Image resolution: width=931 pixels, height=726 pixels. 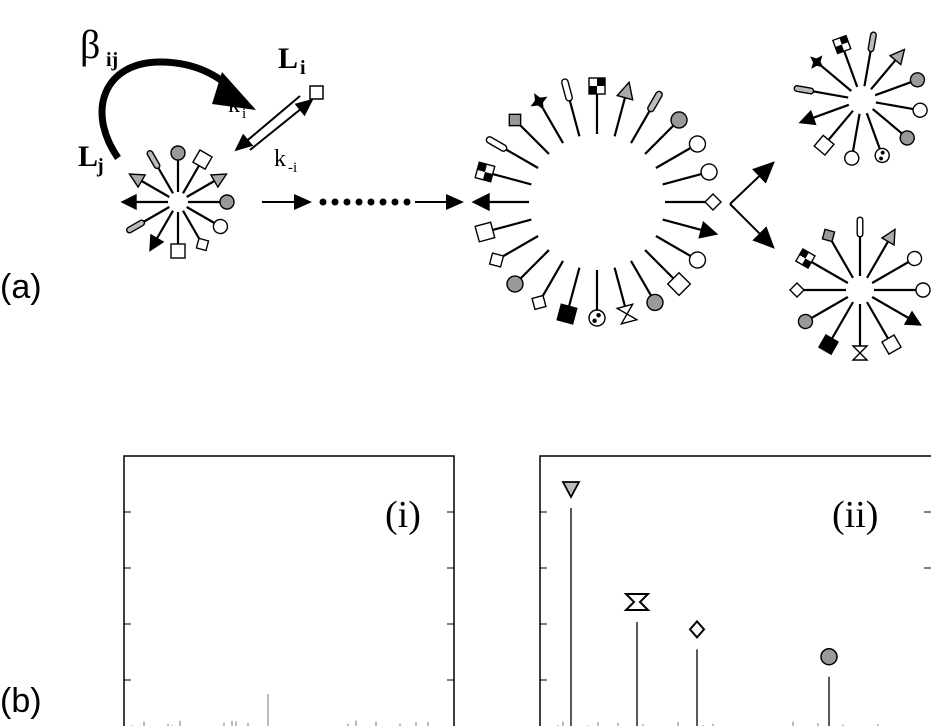 What do you see at coordinates (316, 92) in the screenshot?
I see `ligand-i-square-icon` at bounding box center [316, 92].